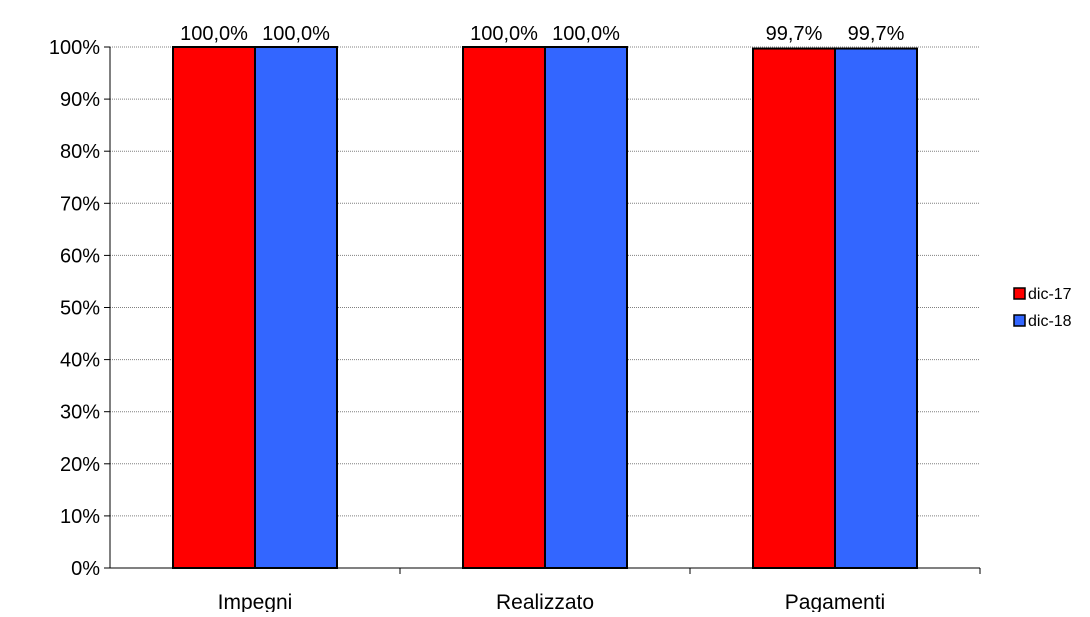  I want to click on y-tick-label: 90%, so click(80, 100).